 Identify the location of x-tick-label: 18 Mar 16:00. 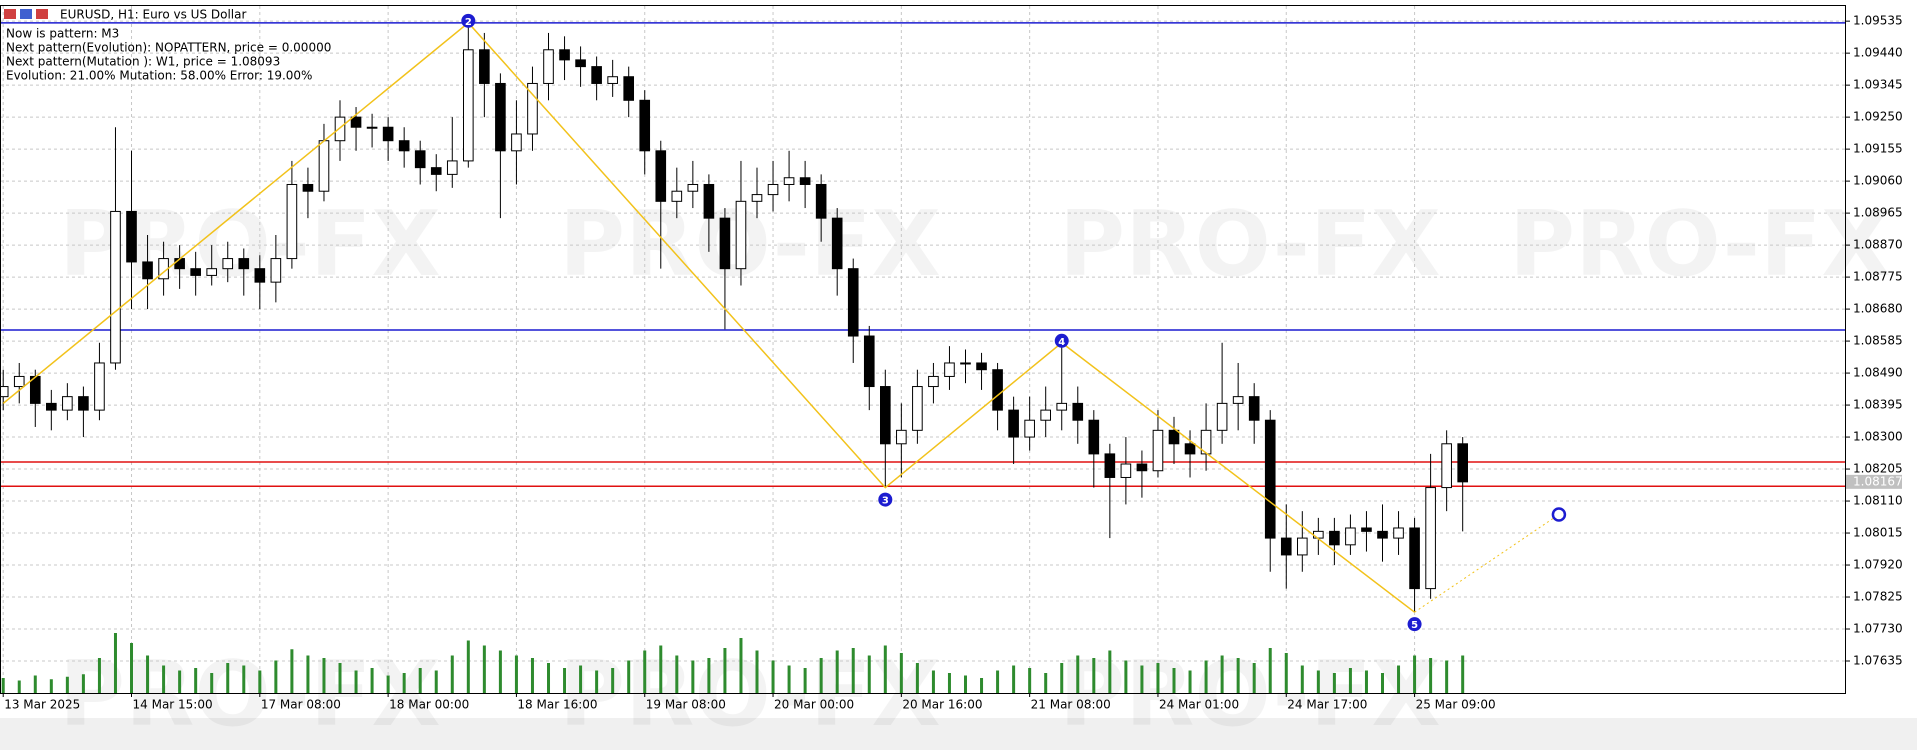
(557, 705).